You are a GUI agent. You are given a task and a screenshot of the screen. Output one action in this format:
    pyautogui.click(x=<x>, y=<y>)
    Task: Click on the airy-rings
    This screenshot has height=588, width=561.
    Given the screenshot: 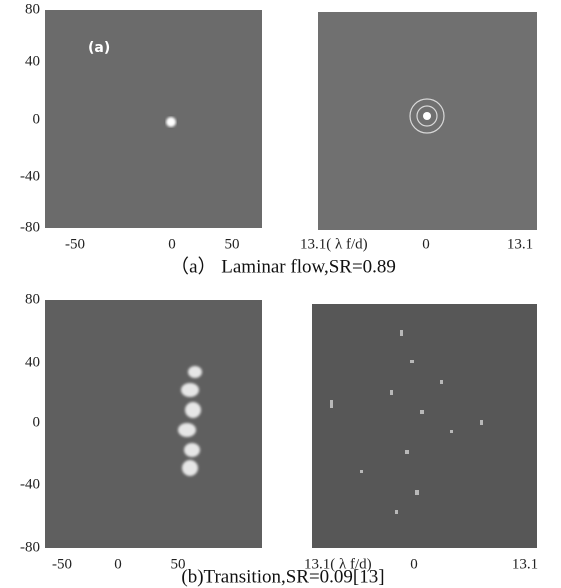 What is the action you would take?
    pyautogui.click(x=427, y=116)
    